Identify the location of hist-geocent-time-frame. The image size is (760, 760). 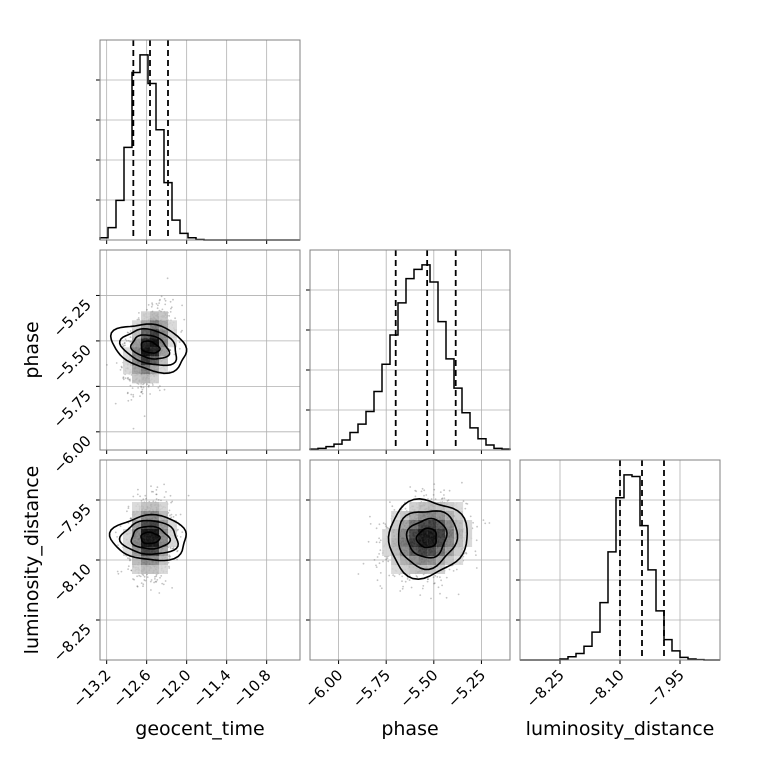
(200, 140).